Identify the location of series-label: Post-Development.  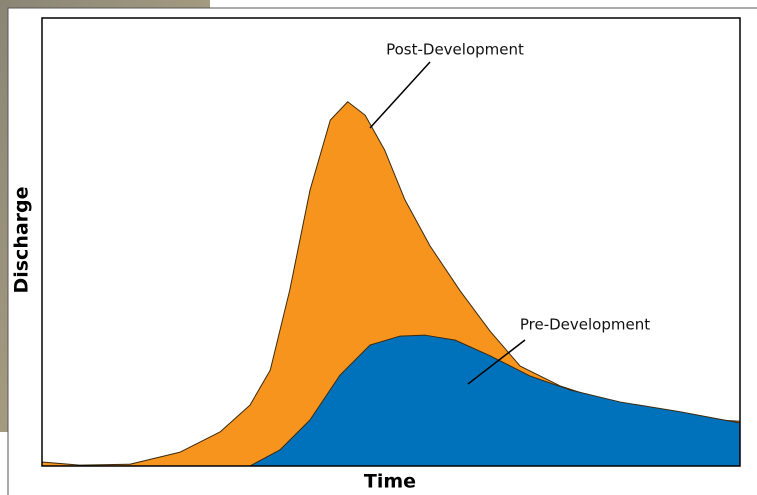
(455, 50).